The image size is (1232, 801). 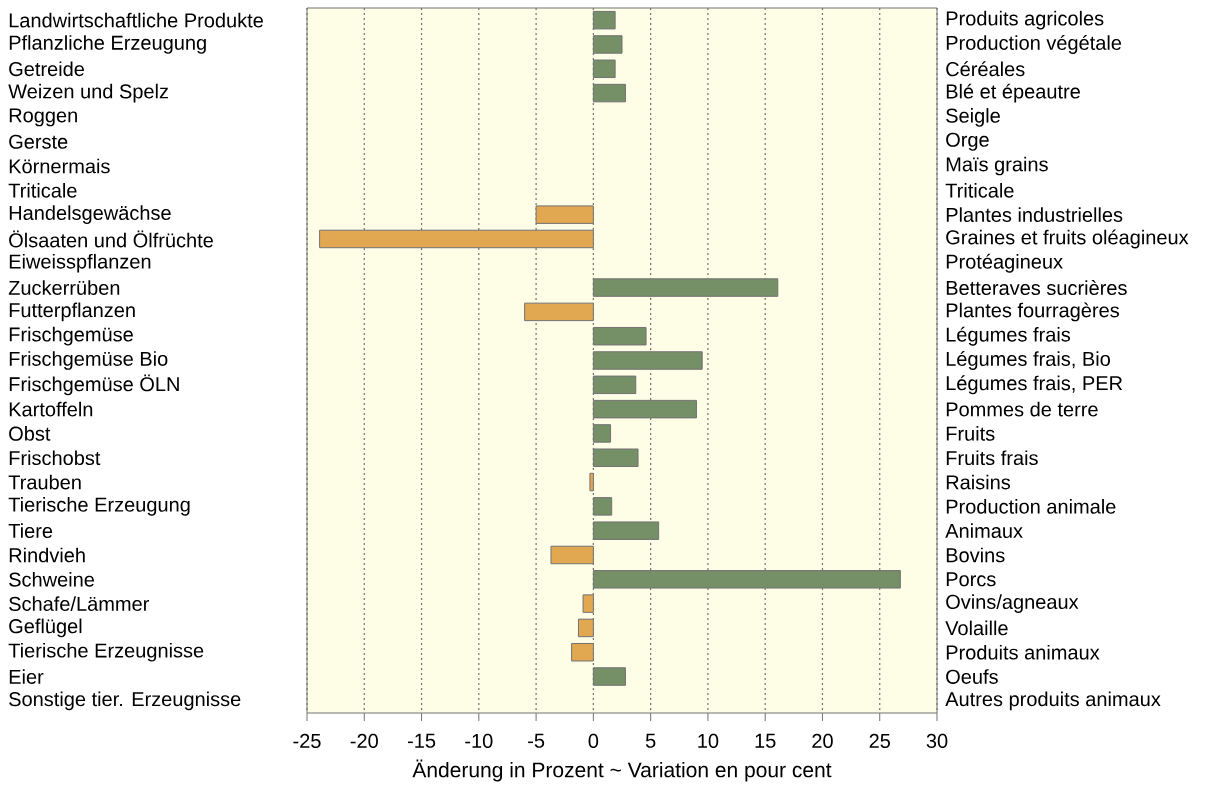 I want to click on y-tick-label: Frischobst, so click(x=55, y=458).